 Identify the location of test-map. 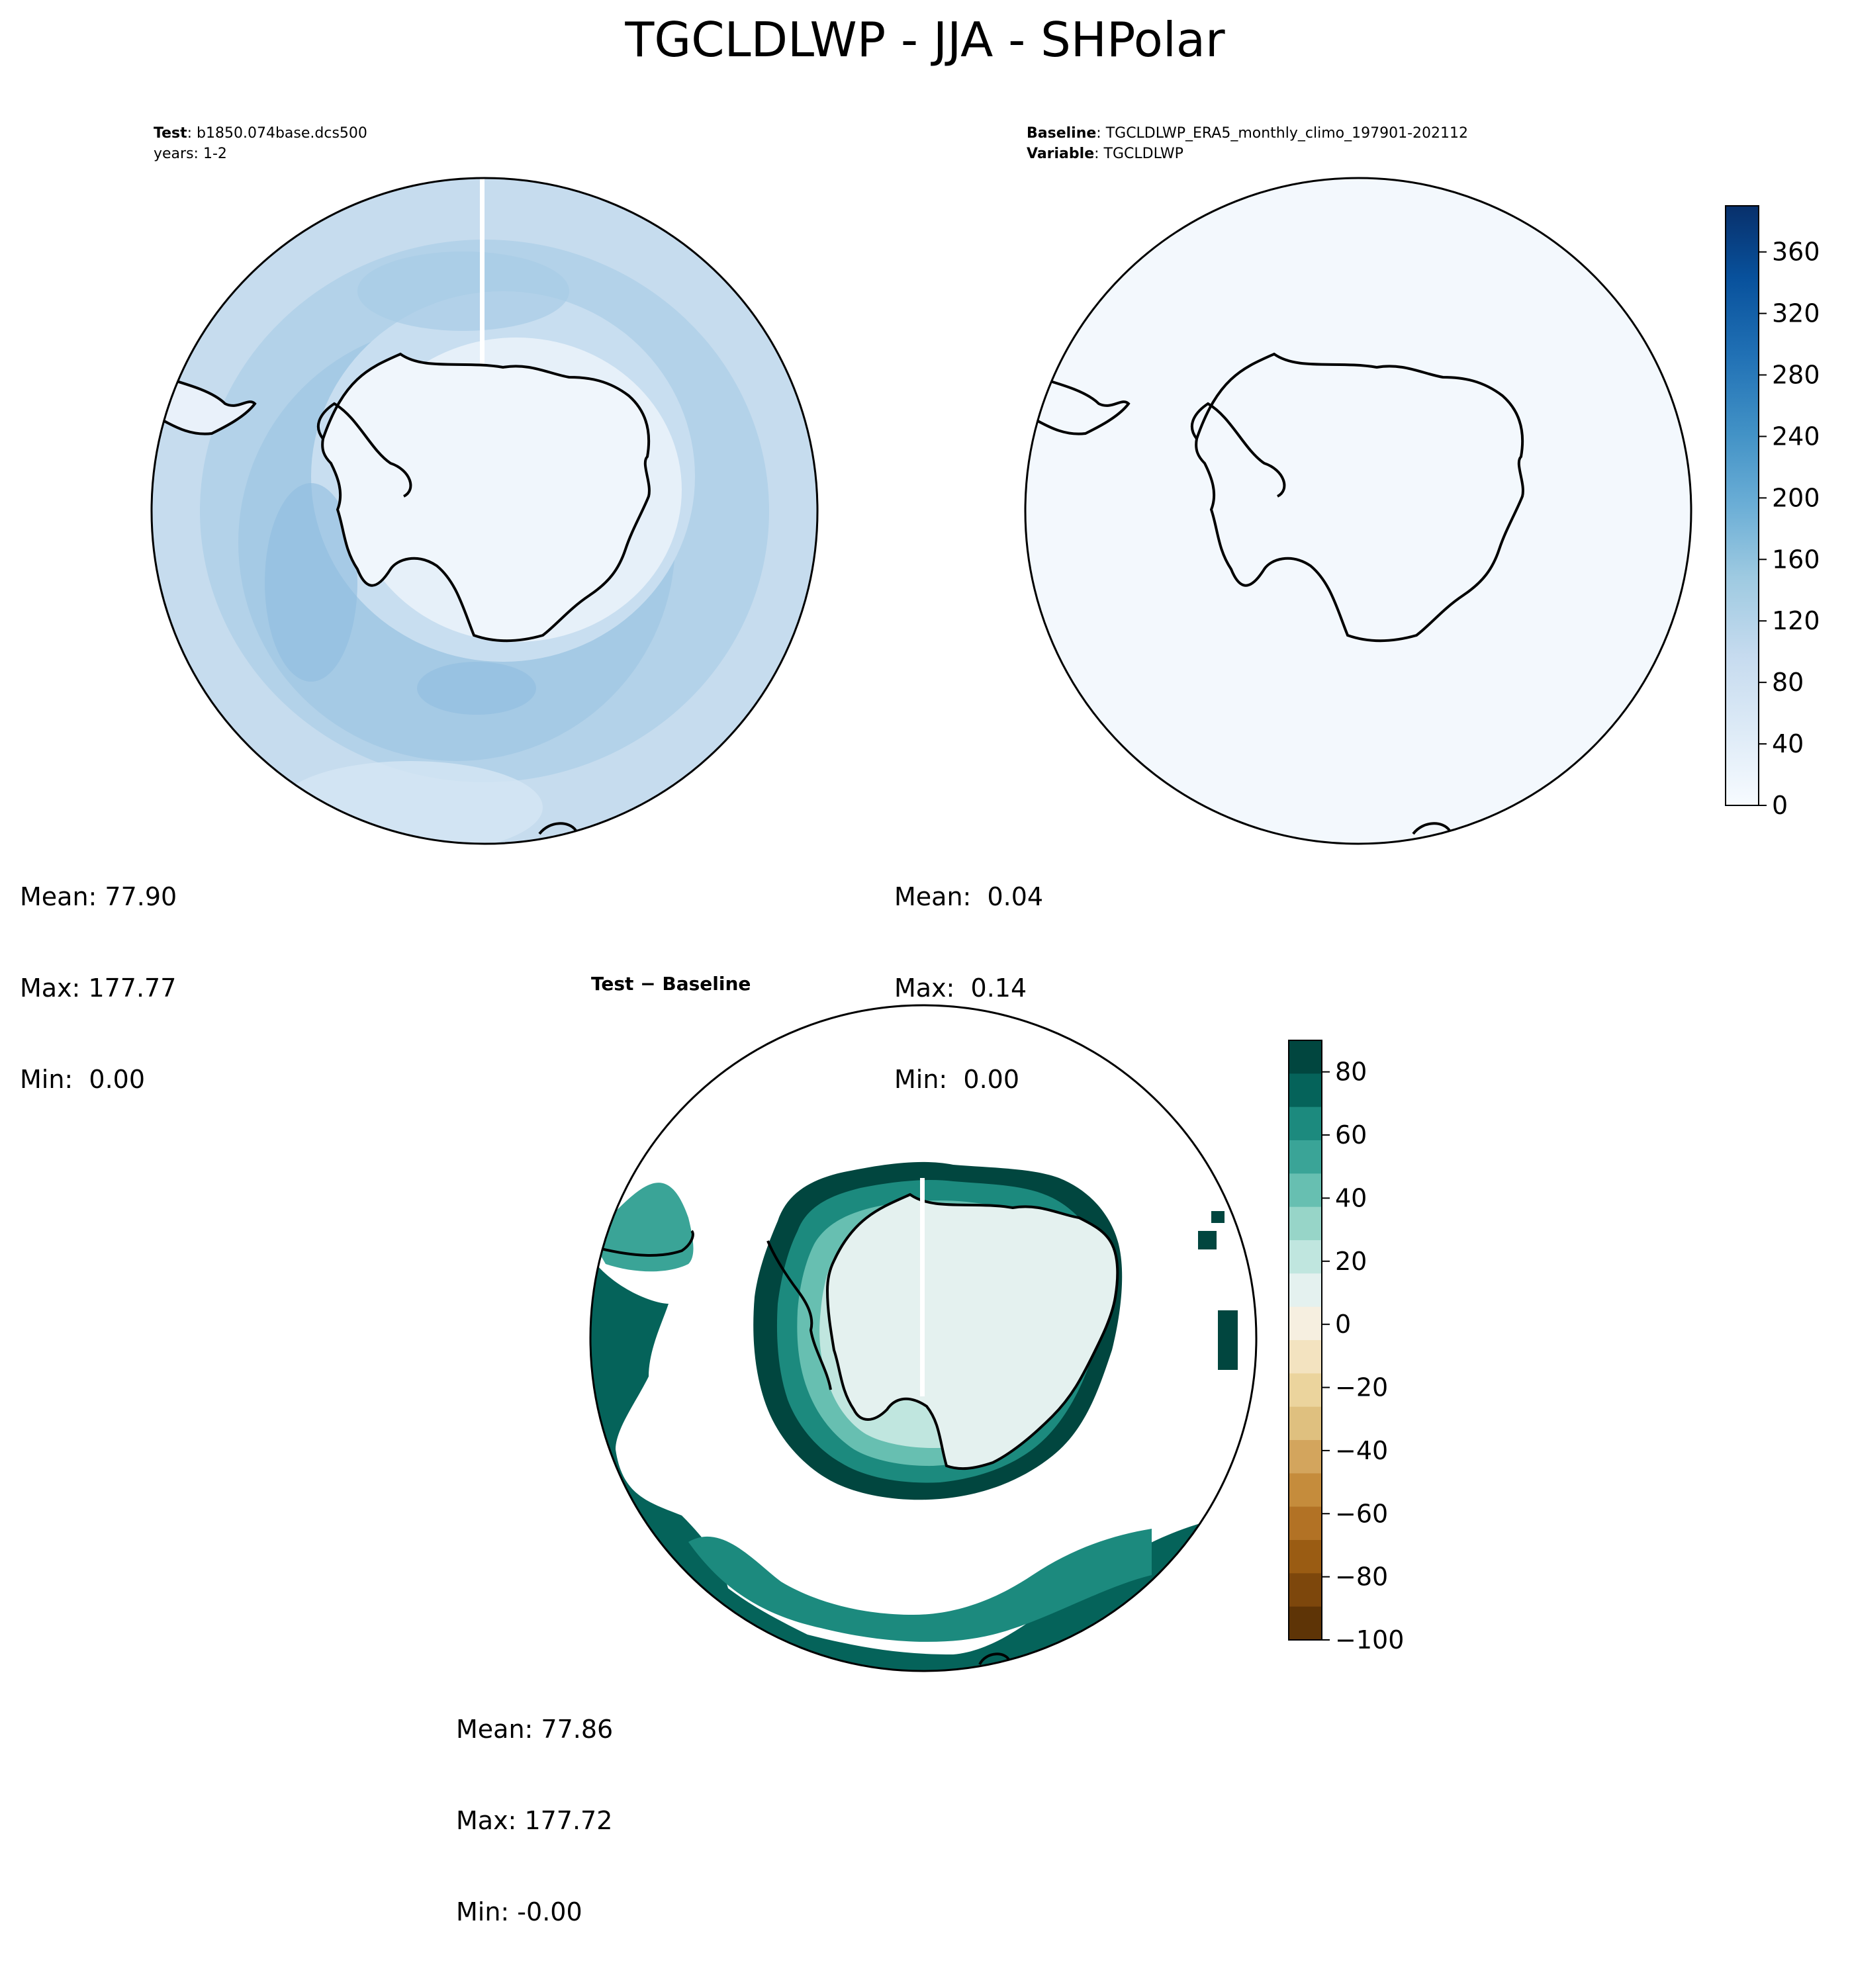
(484, 511).